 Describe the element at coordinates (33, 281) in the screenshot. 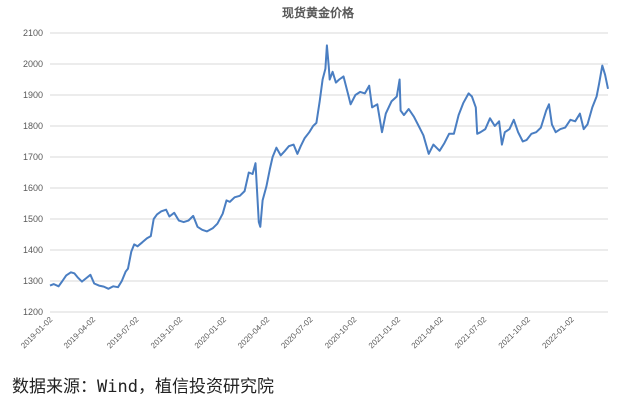

I see `y-tick-label: 1300` at that location.